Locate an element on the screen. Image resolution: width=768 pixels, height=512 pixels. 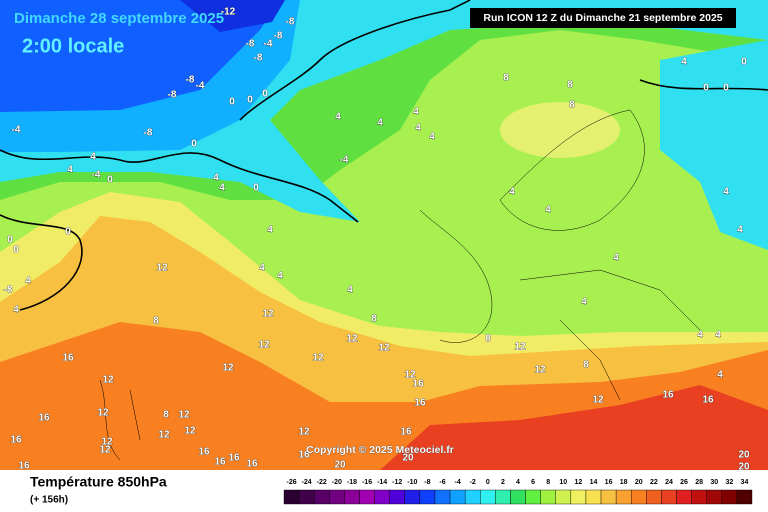
scale-label: 4 is located at coordinates (518, 482).